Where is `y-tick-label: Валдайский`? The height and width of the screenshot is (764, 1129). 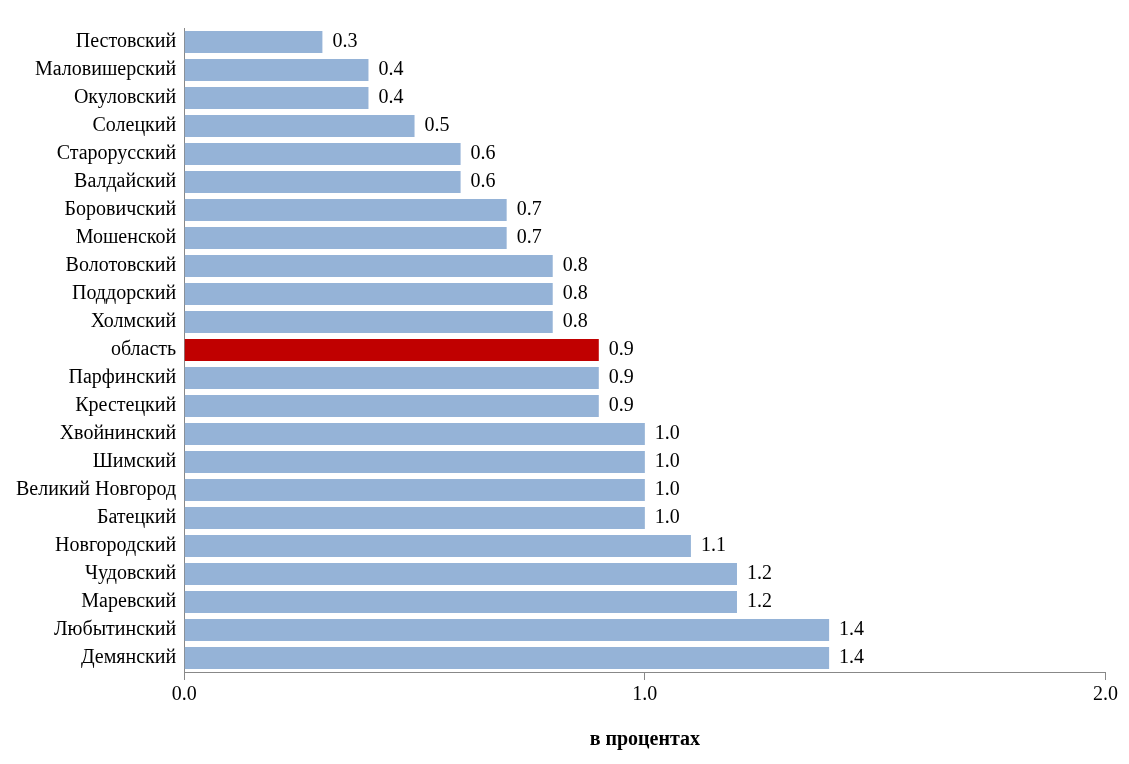 y-tick-label: Валдайский is located at coordinates (125, 181).